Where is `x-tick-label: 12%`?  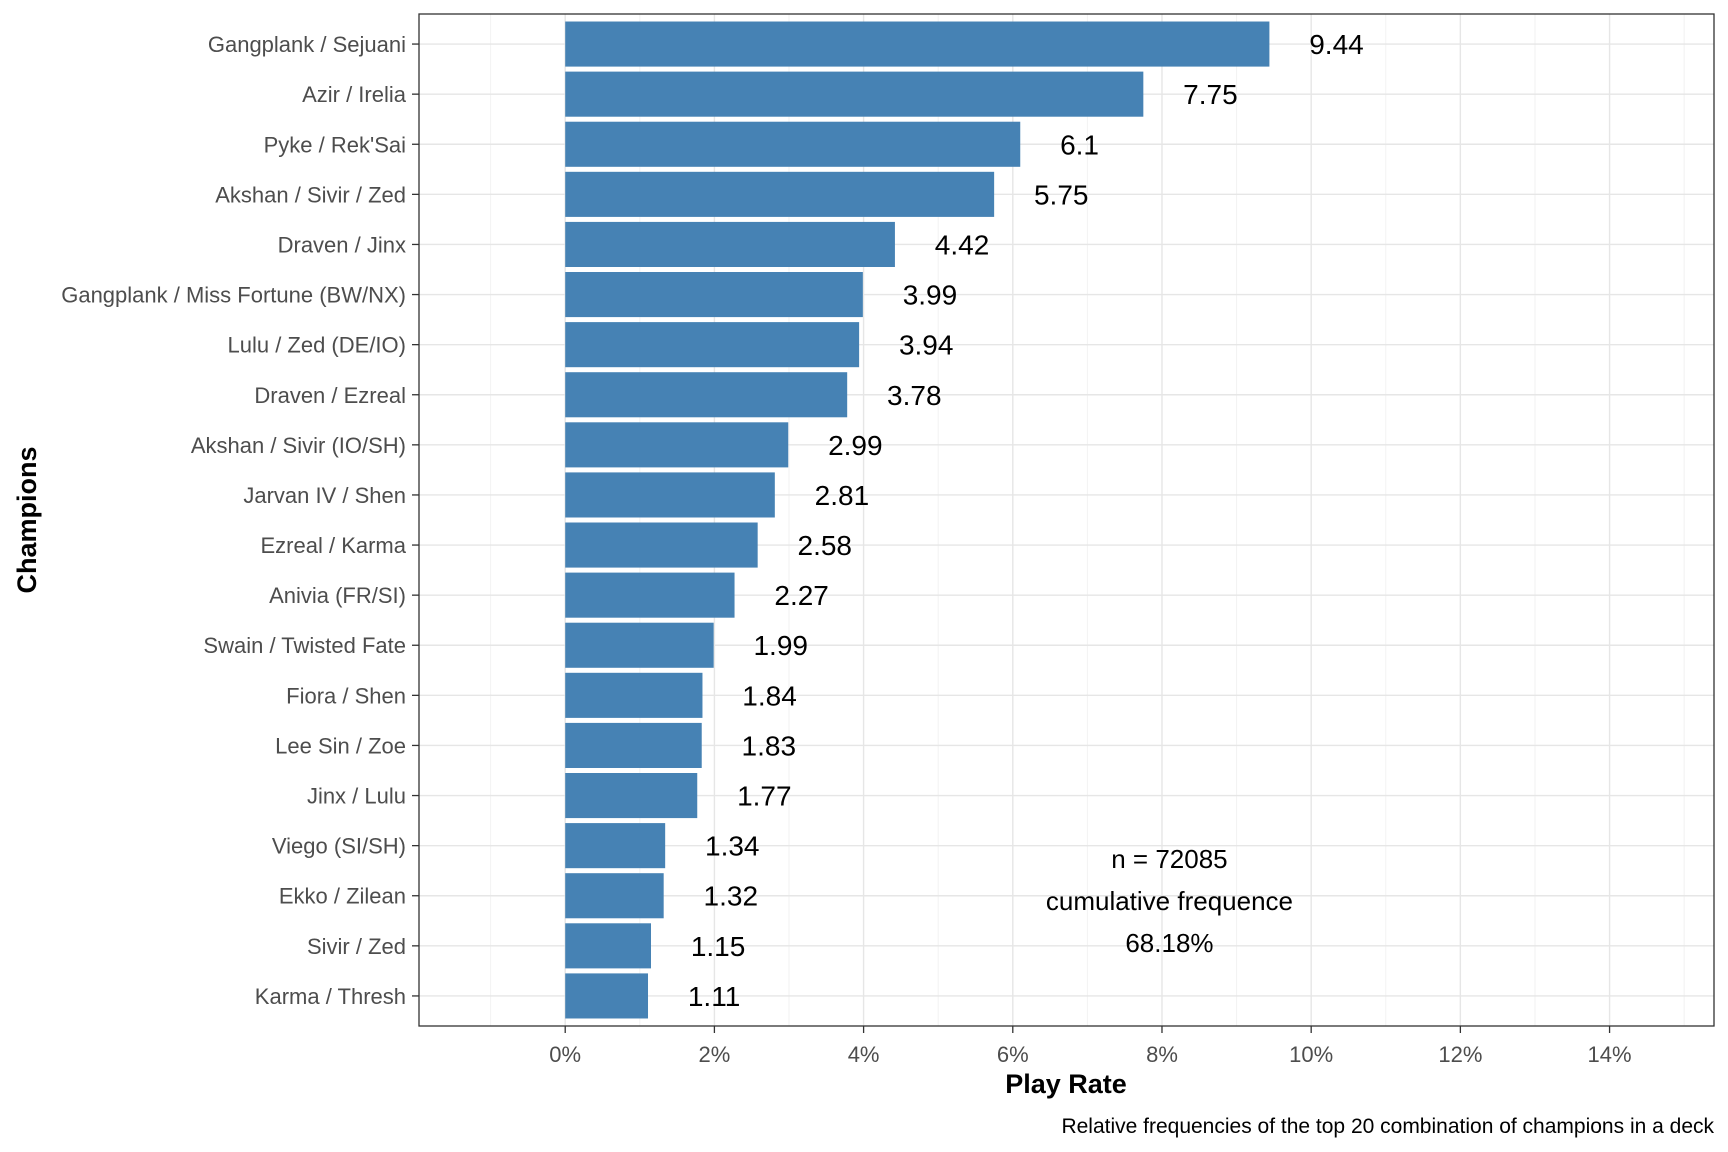 x-tick-label: 12% is located at coordinates (1460, 1054).